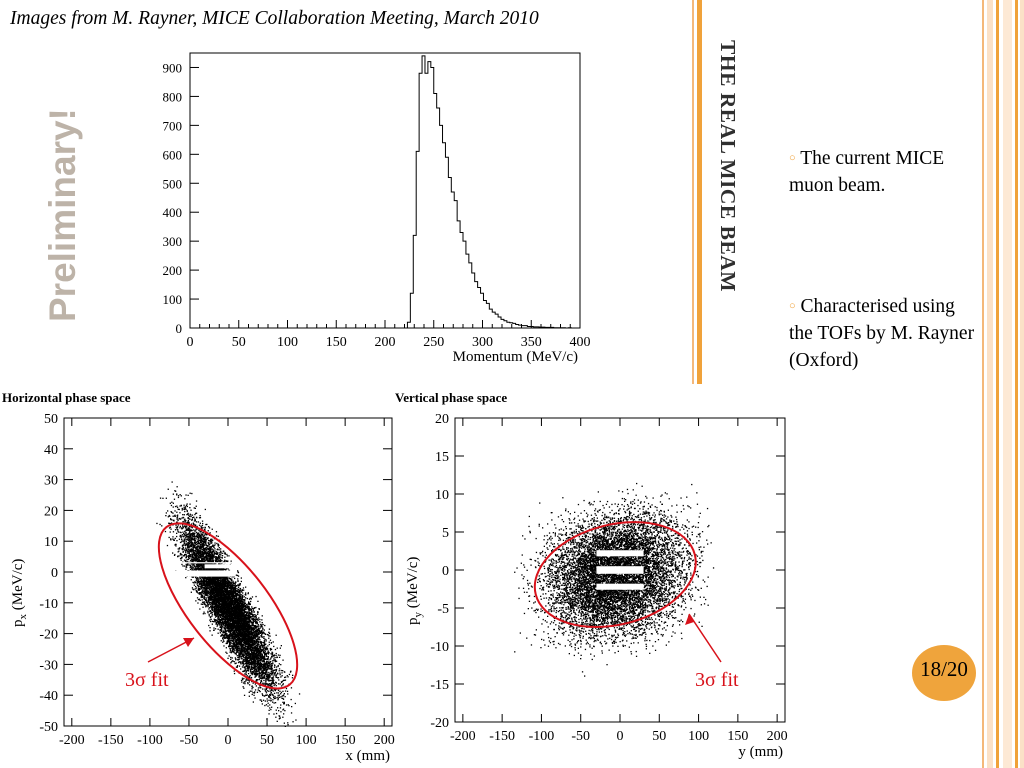 The height and width of the screenshot is (768, 1024). Describe the element at coordinates (385, 342) in the screenshot. I see `x-tick-label: 200` at that location.